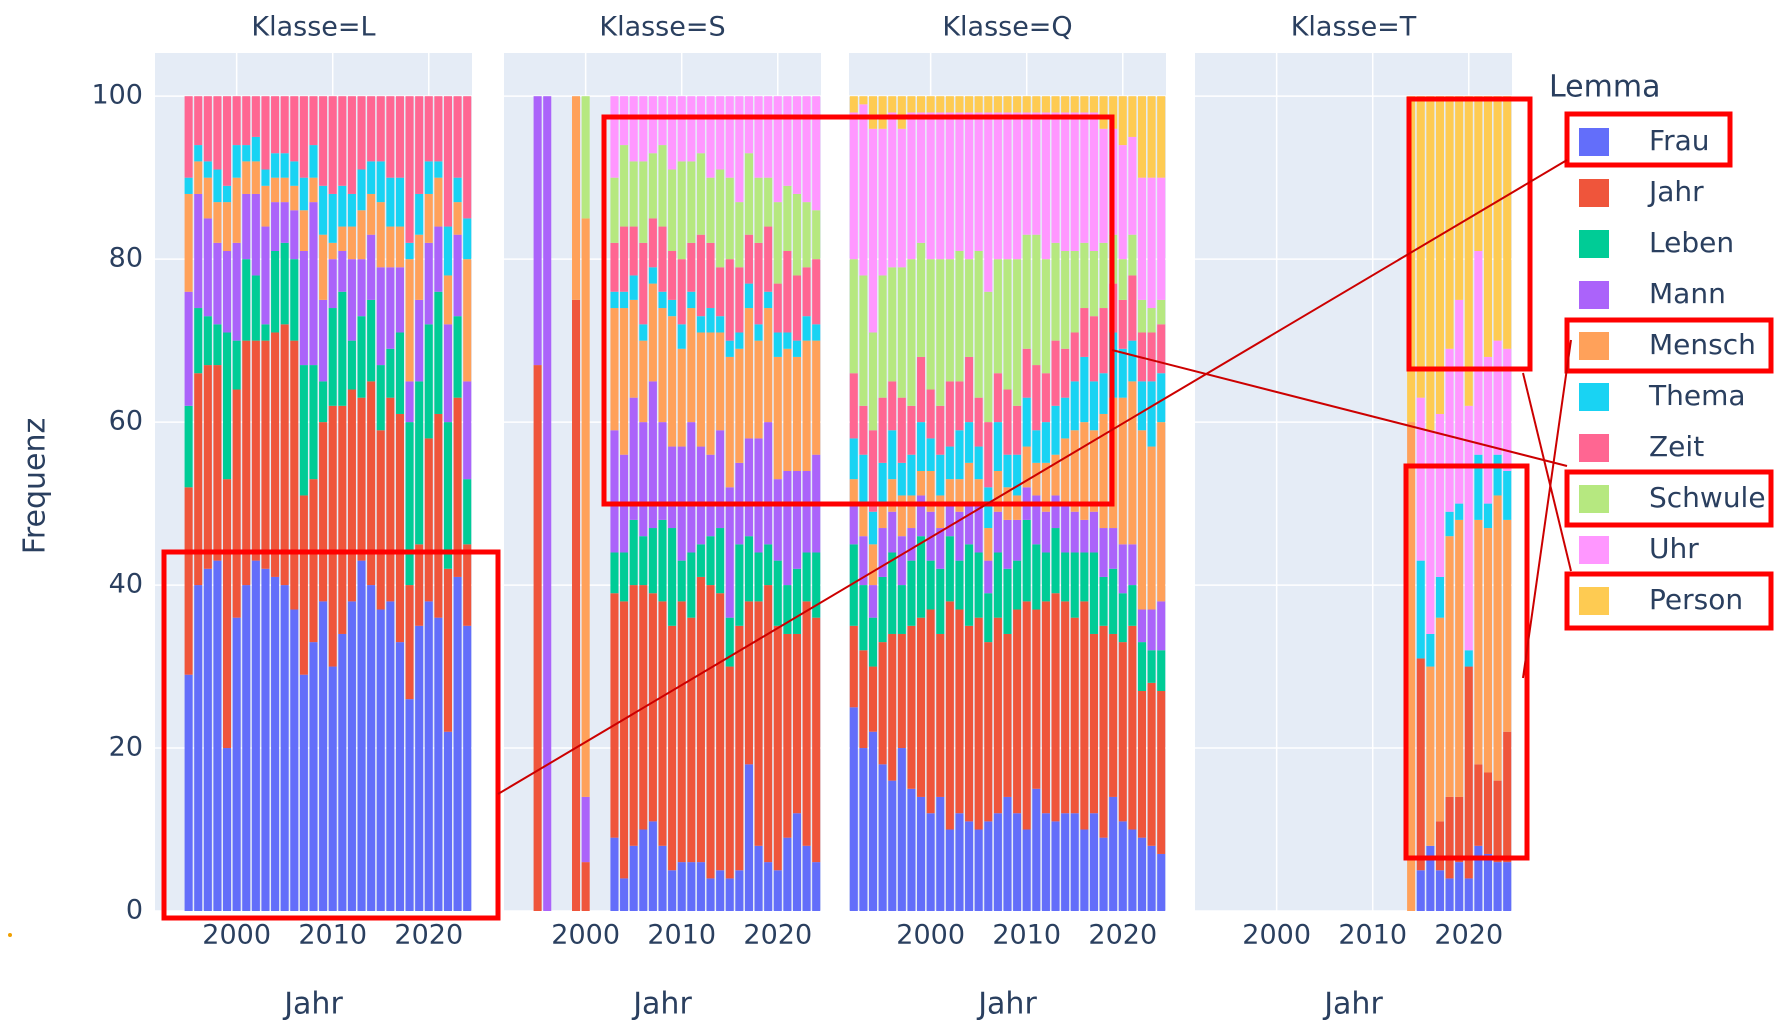  What do you see at coordinates (10, 935) in the screenshot?
I see `dot` at bounding box center [10, 935].